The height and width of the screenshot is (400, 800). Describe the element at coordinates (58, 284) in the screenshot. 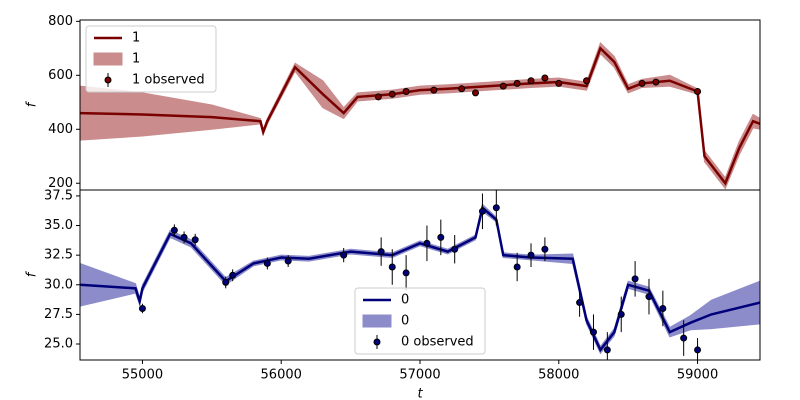

I see `y-tick-label: 30.0` at that location.